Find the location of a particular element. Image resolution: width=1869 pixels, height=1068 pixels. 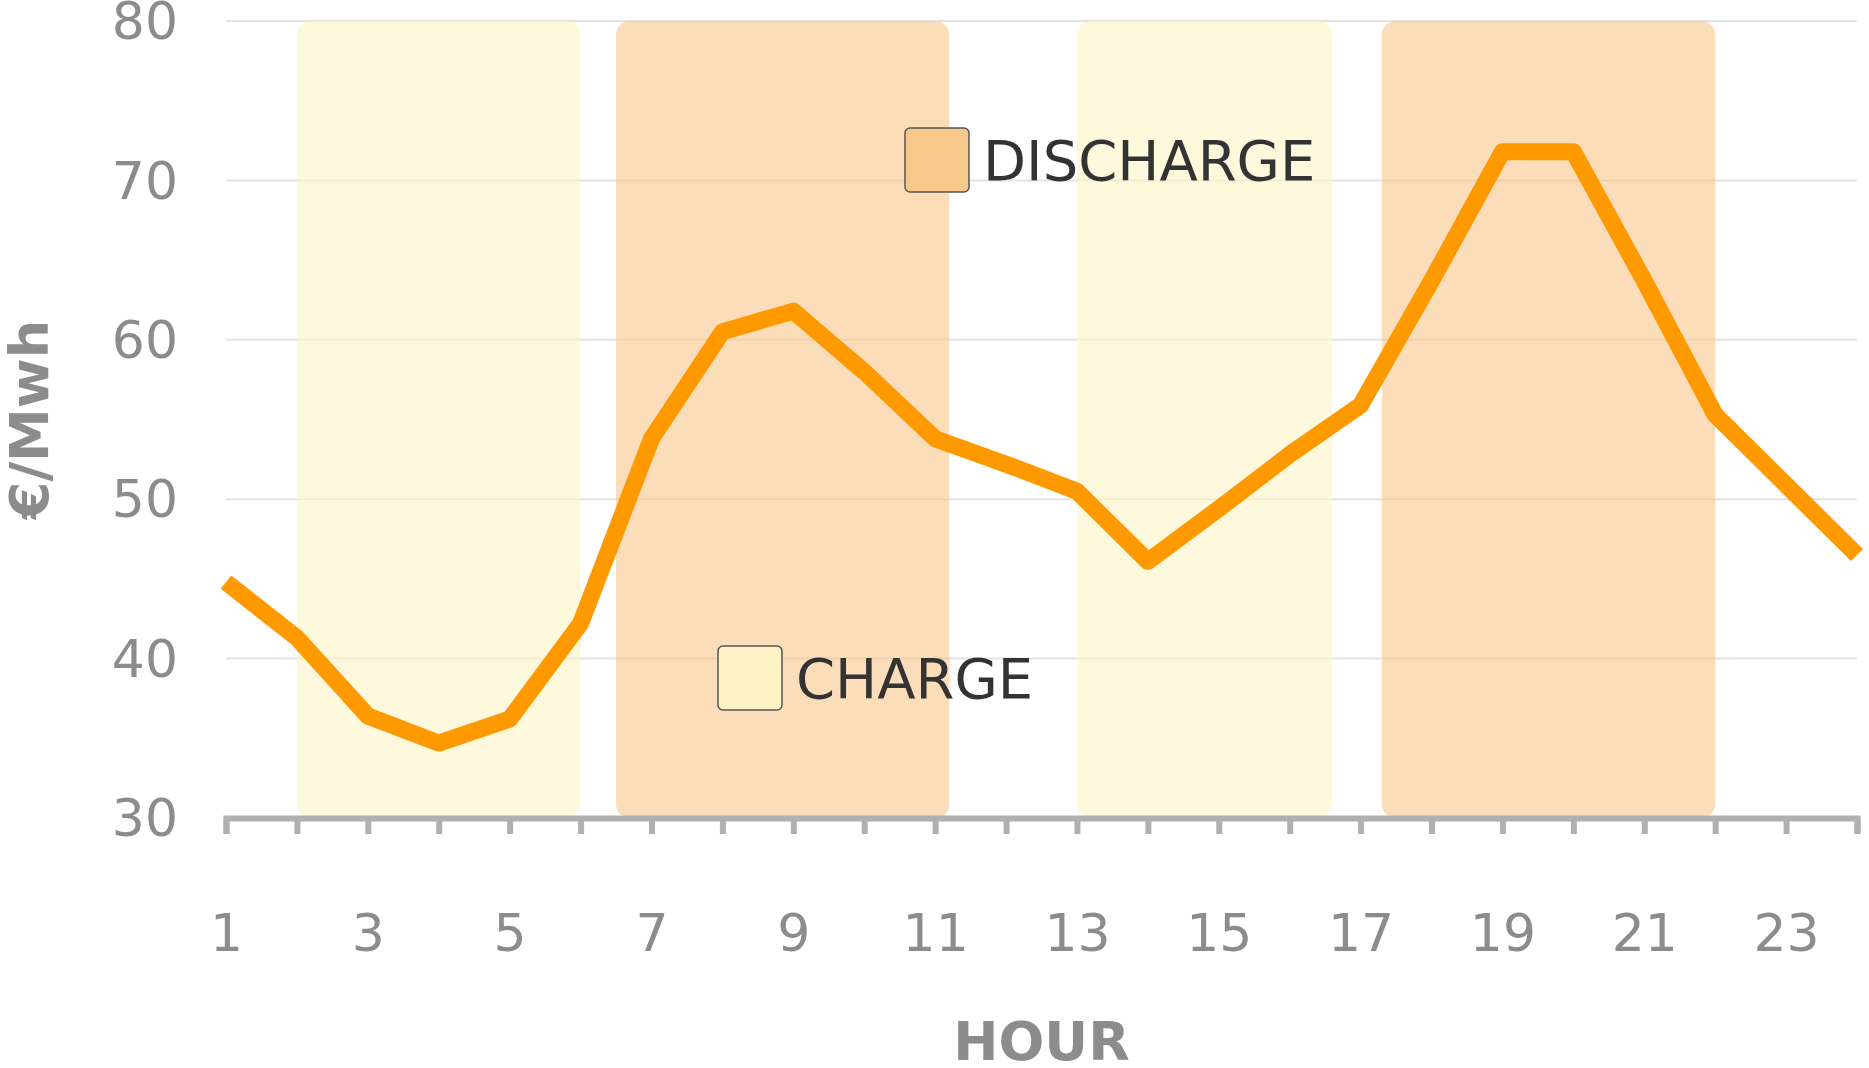

y-tick-label: 80 is located at coordinates (144, 26).